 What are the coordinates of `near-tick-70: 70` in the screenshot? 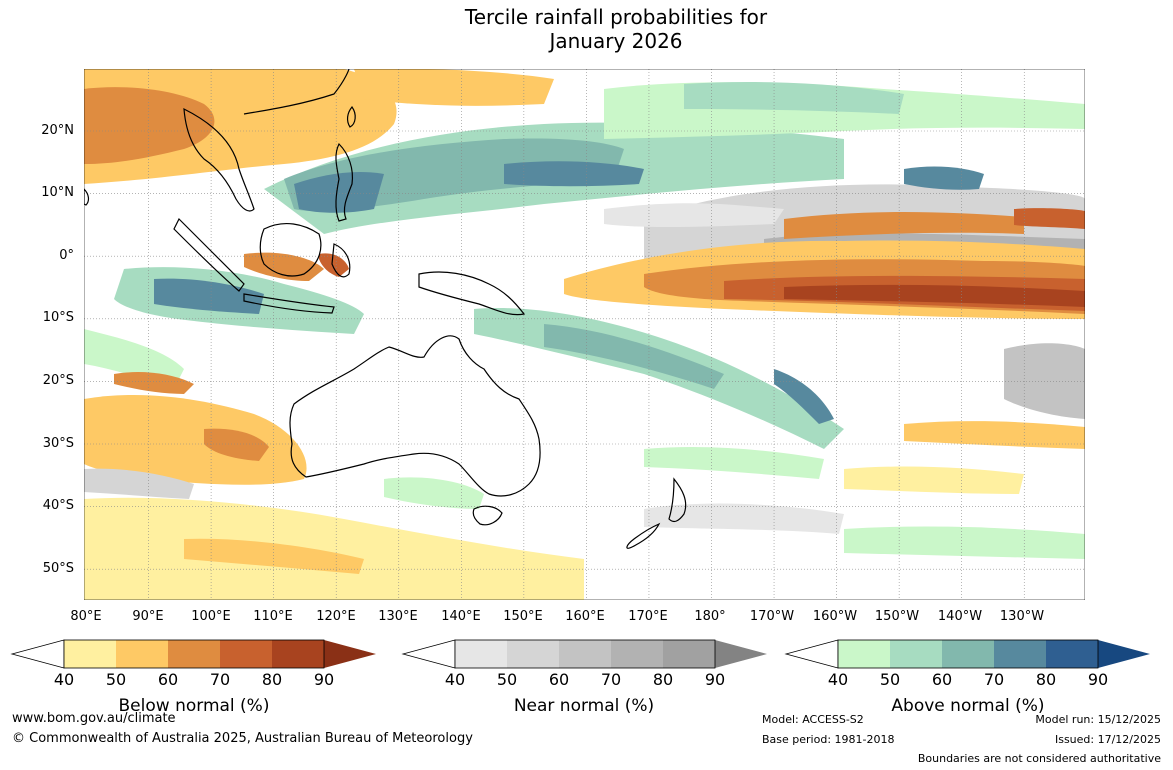 It's located at (611, 679).